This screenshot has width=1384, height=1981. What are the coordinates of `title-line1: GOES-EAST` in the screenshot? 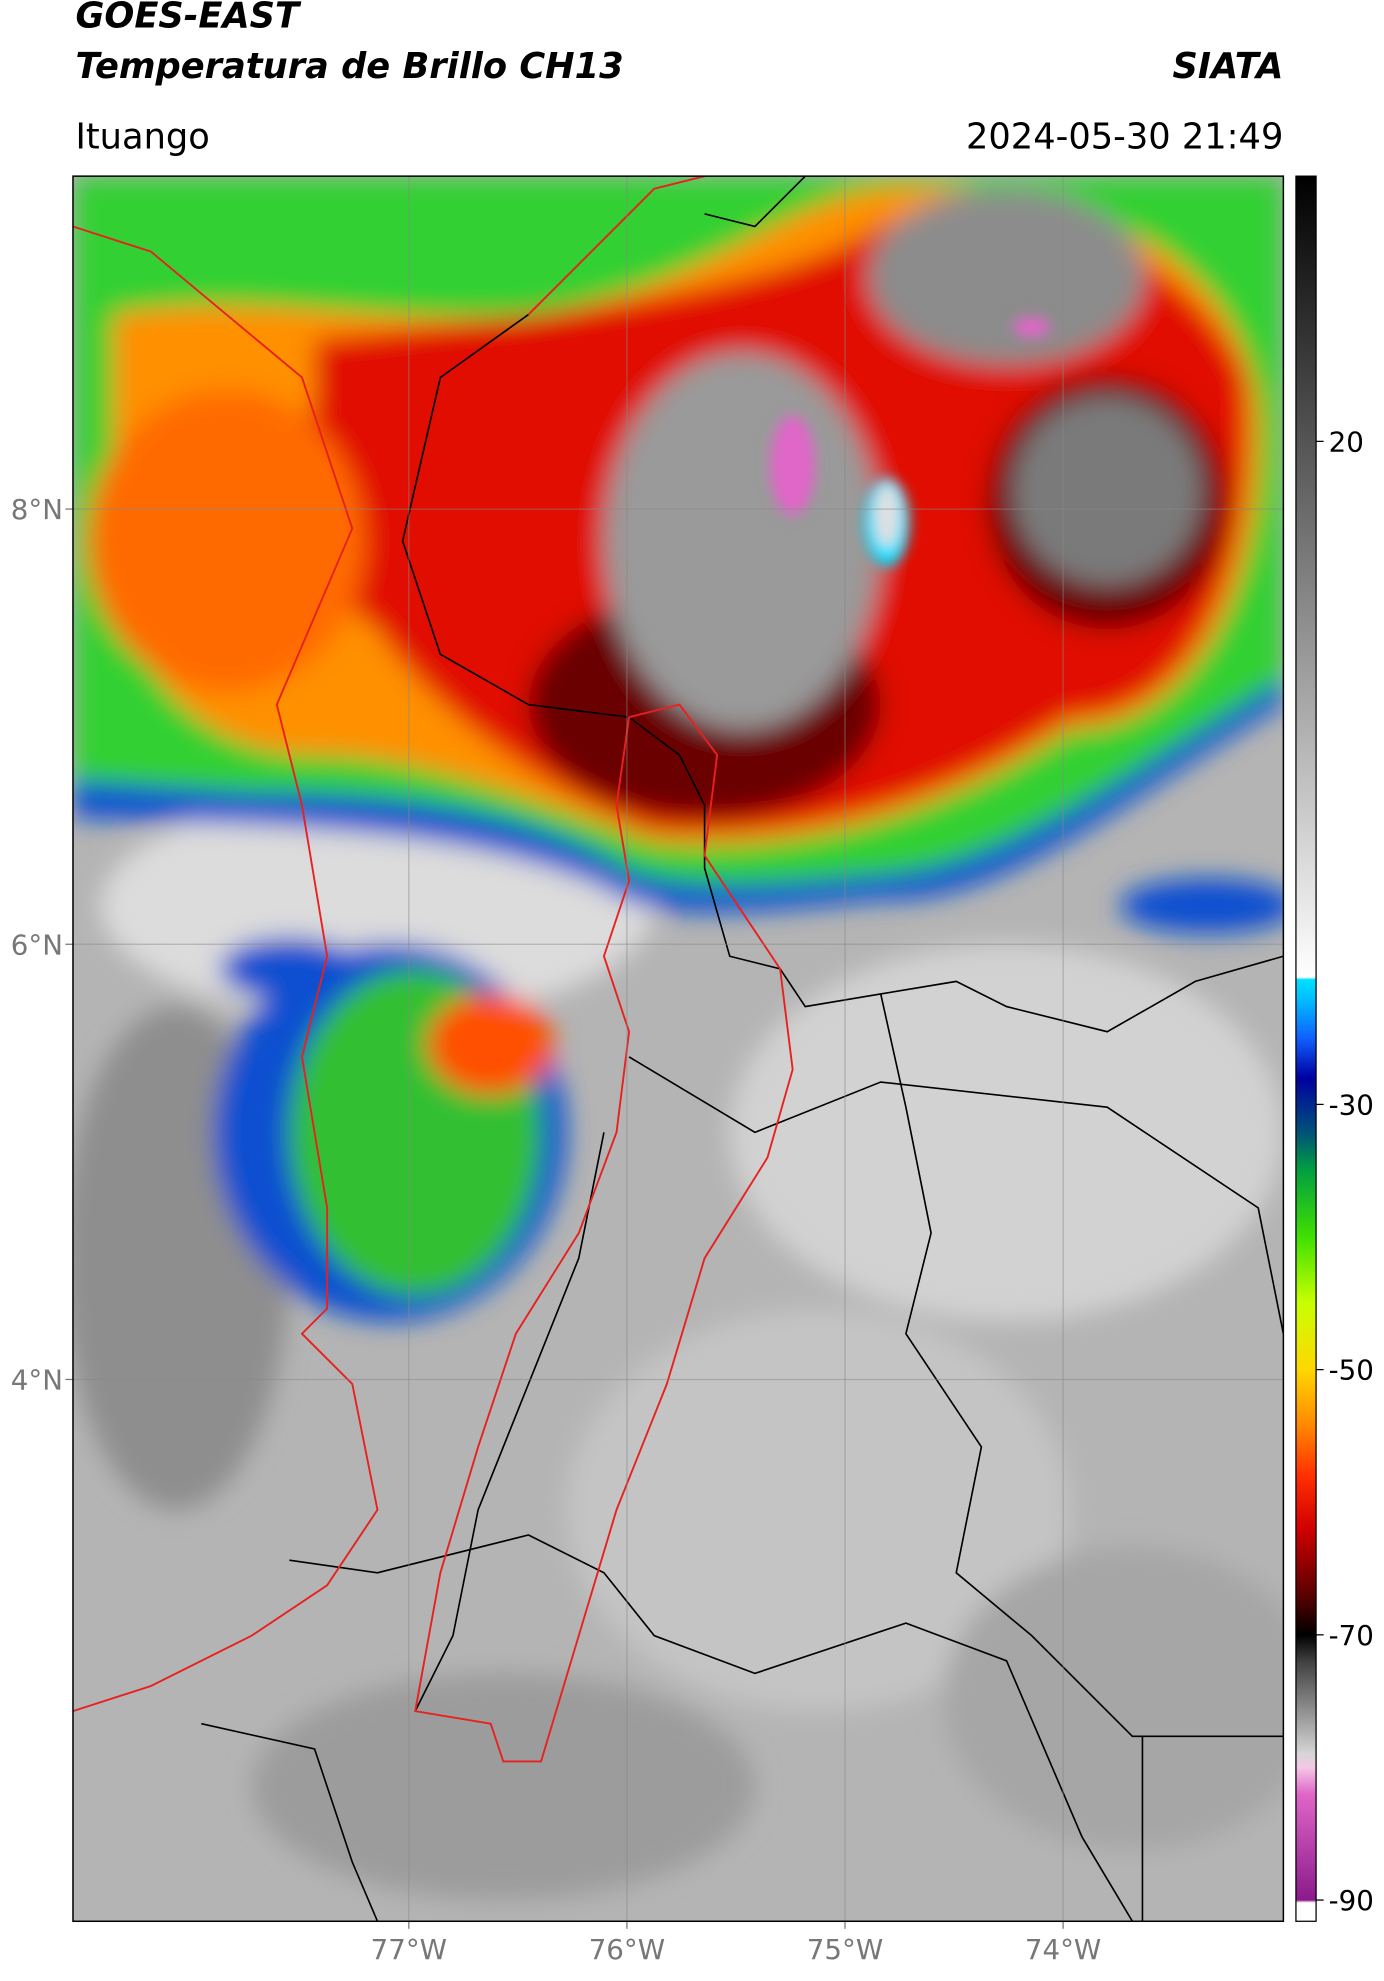 It's located at (188, 18).